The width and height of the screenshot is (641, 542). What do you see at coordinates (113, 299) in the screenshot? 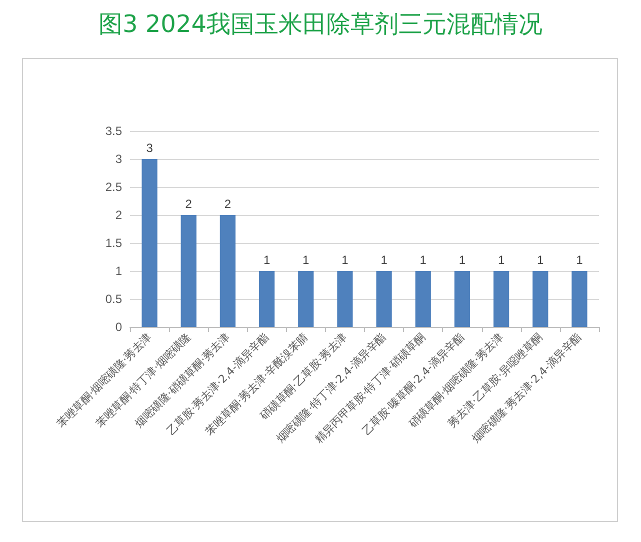
I see `y-tick-label: 0.5` at bounding box center [113, 299].